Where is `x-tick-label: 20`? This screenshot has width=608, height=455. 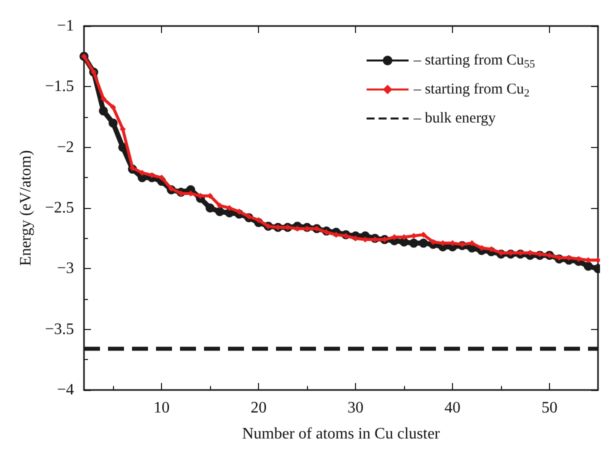 x-tick-label: 20 is located at coordinates (258, 408).